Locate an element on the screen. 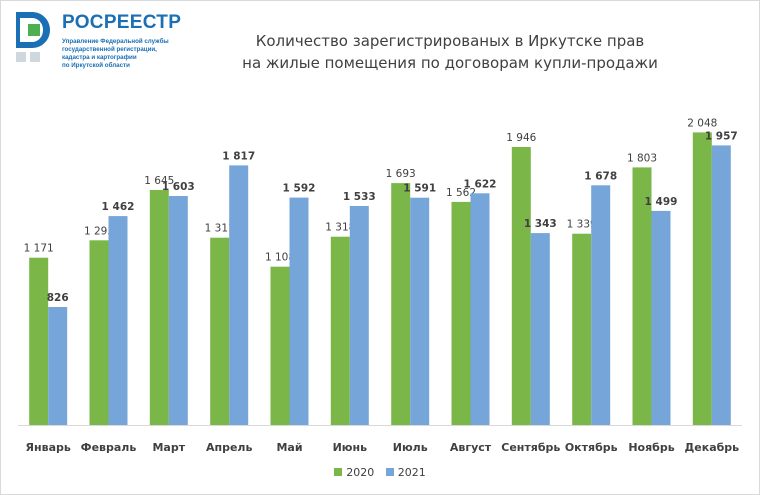  legend-label: 2020 is located at coordinates (360, 472).